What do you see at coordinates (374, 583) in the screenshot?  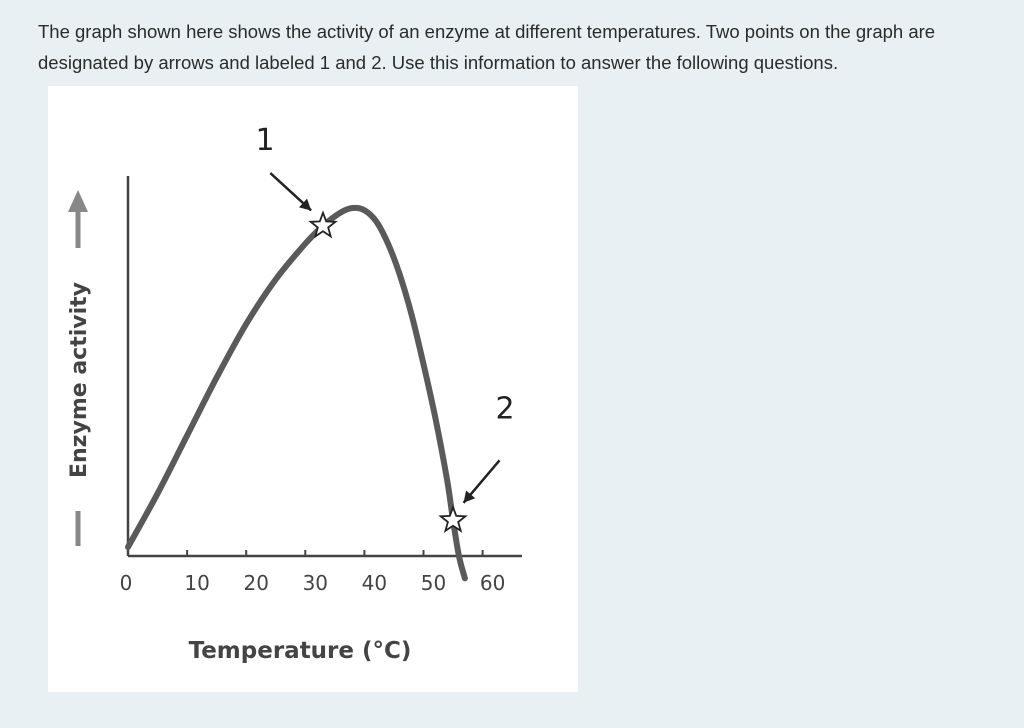 I see `x-tick-label: 40` at bounding box center [374, 583].